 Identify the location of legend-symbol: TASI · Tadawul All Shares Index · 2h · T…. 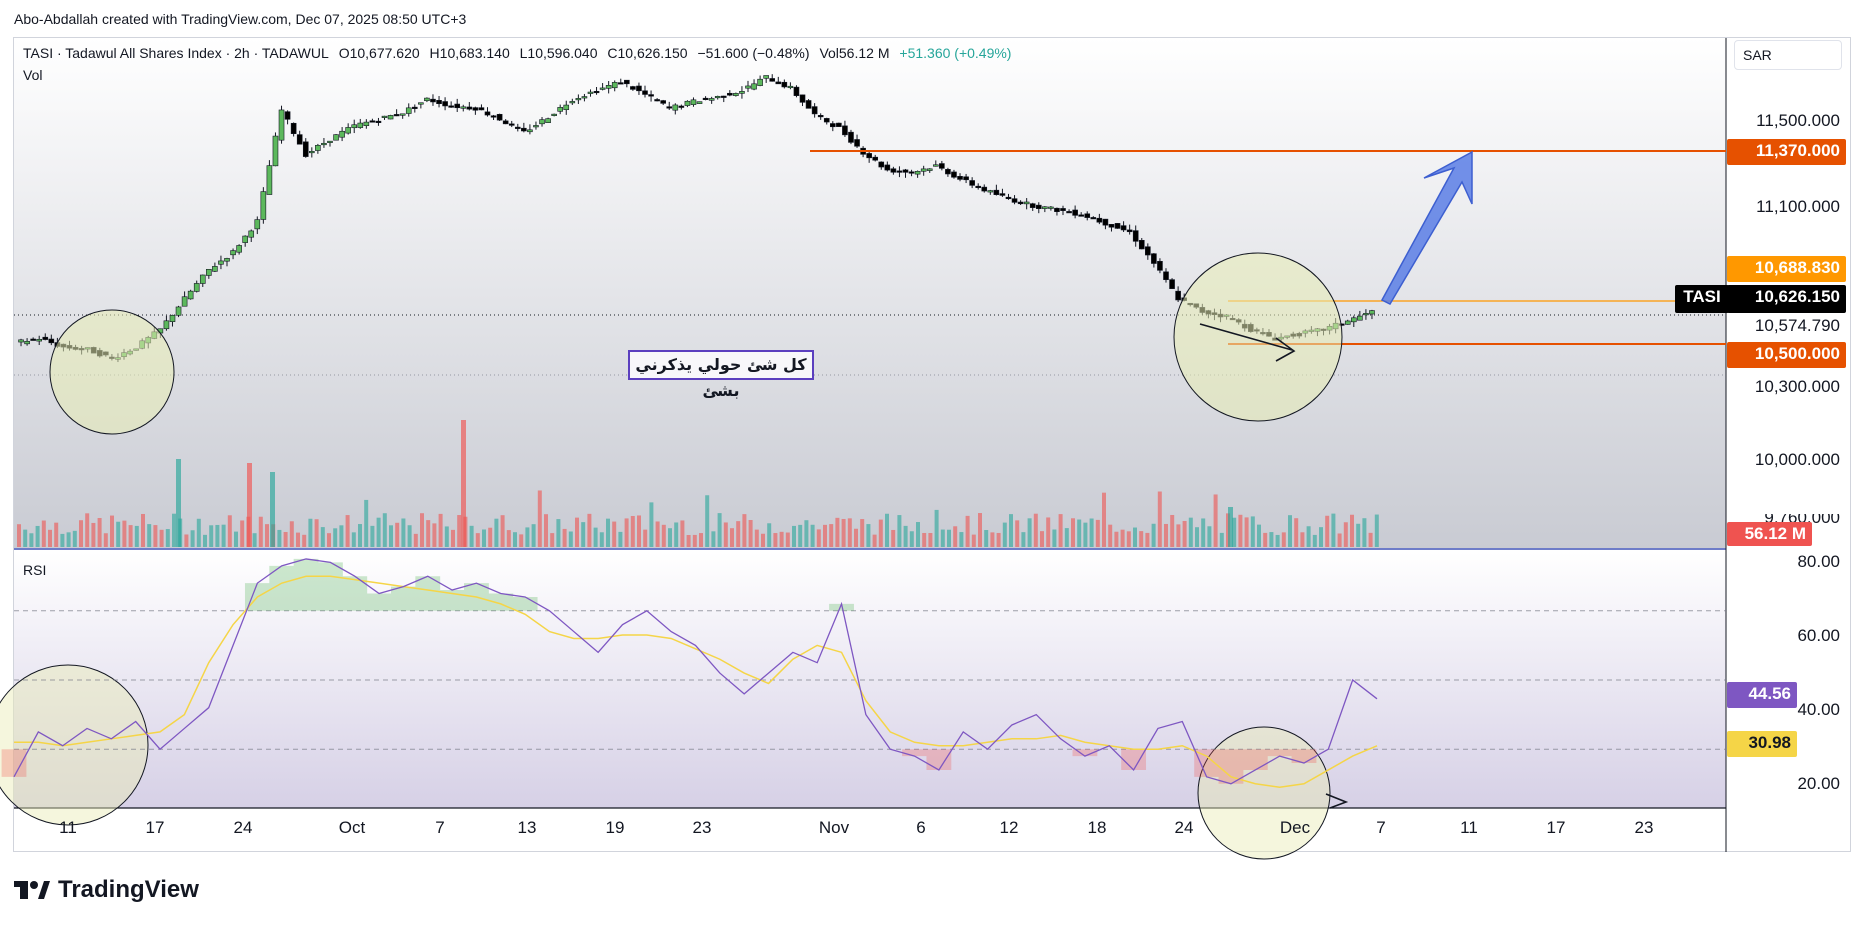
(176, 53).